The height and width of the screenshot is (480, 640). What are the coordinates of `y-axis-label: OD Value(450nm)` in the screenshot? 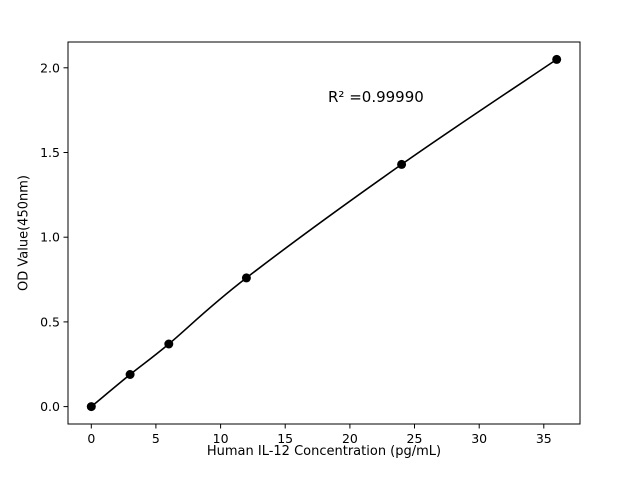 It's located at (24, 233).